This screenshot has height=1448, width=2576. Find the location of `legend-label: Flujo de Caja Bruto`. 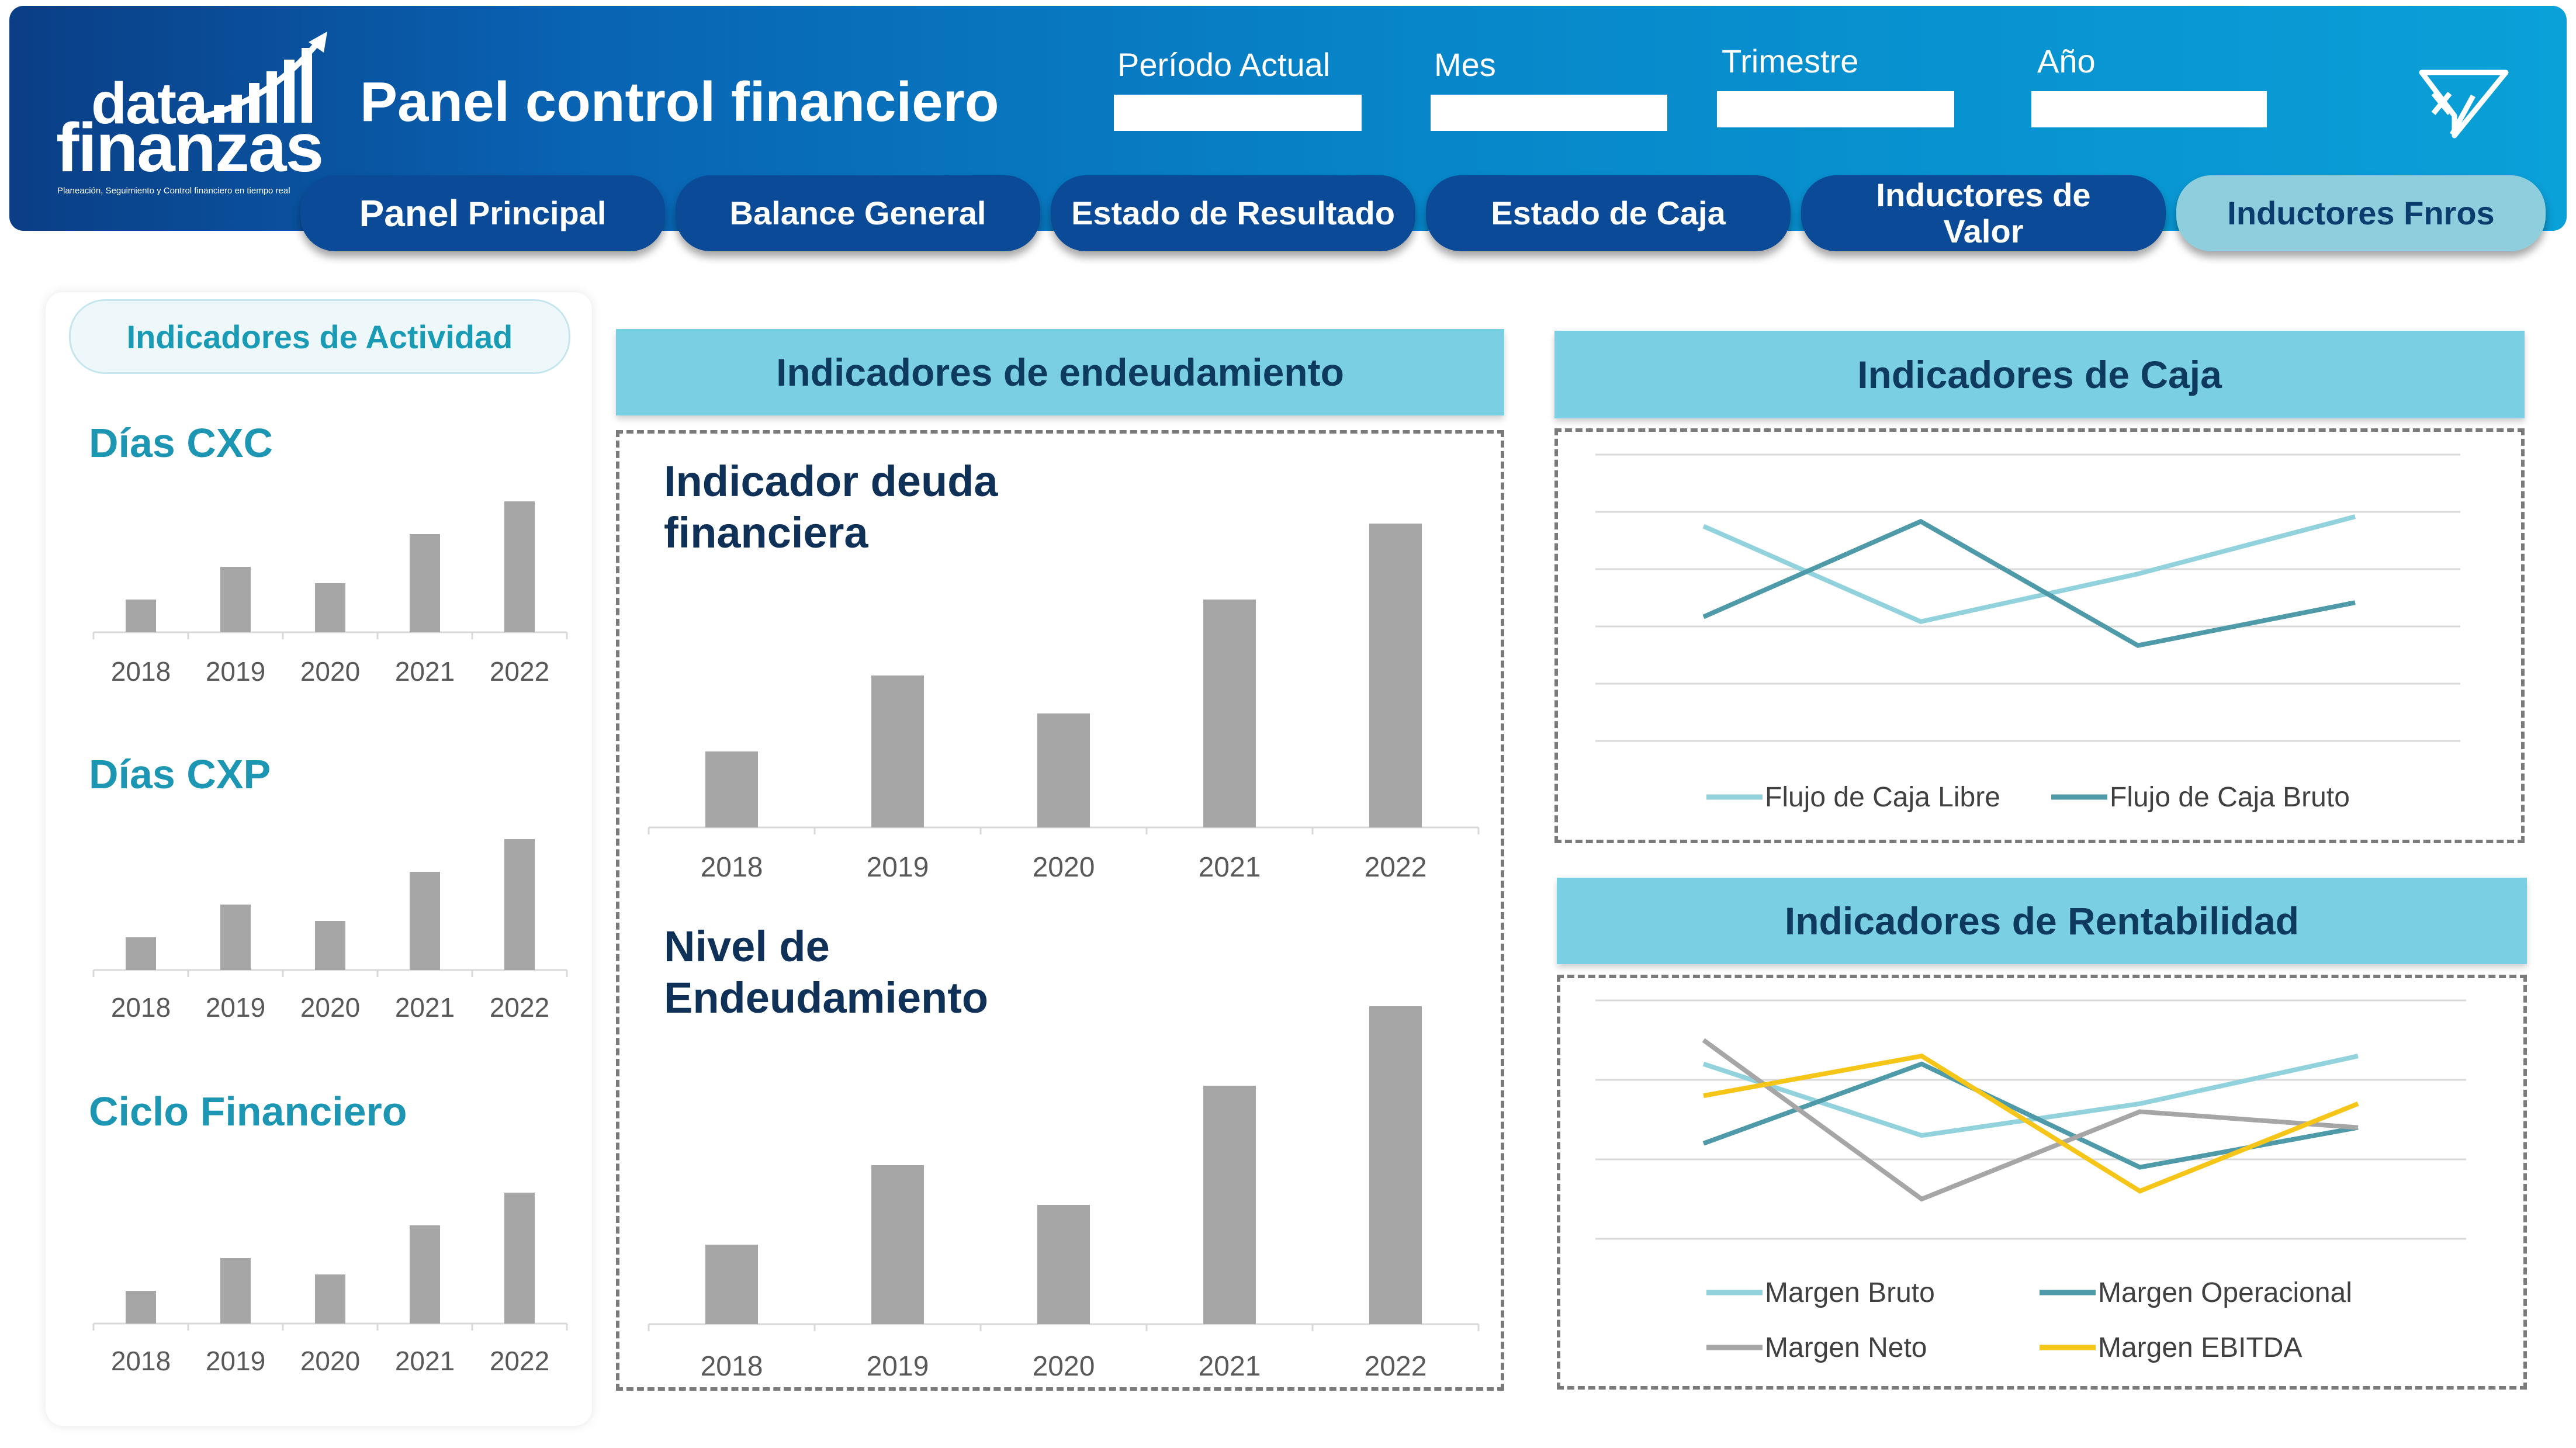

legend-label: Flujo de Caja Bruto is located at coordinates (2230, 797).